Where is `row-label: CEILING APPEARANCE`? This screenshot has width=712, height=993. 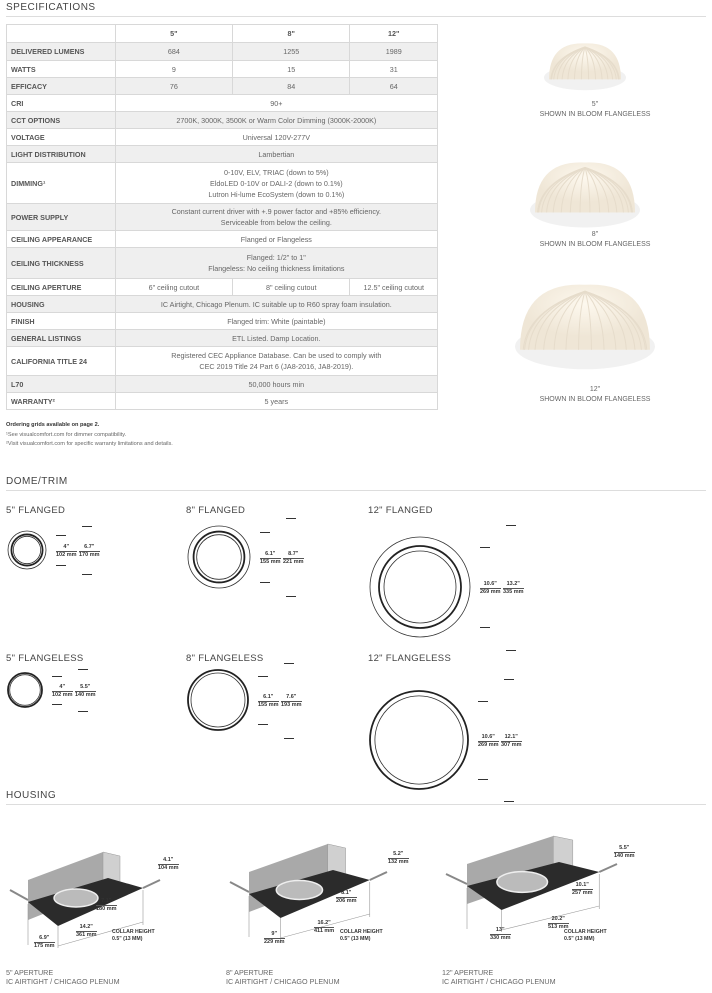
row-label: CEILING APPEARANCE is located at coordinates (61, 239).